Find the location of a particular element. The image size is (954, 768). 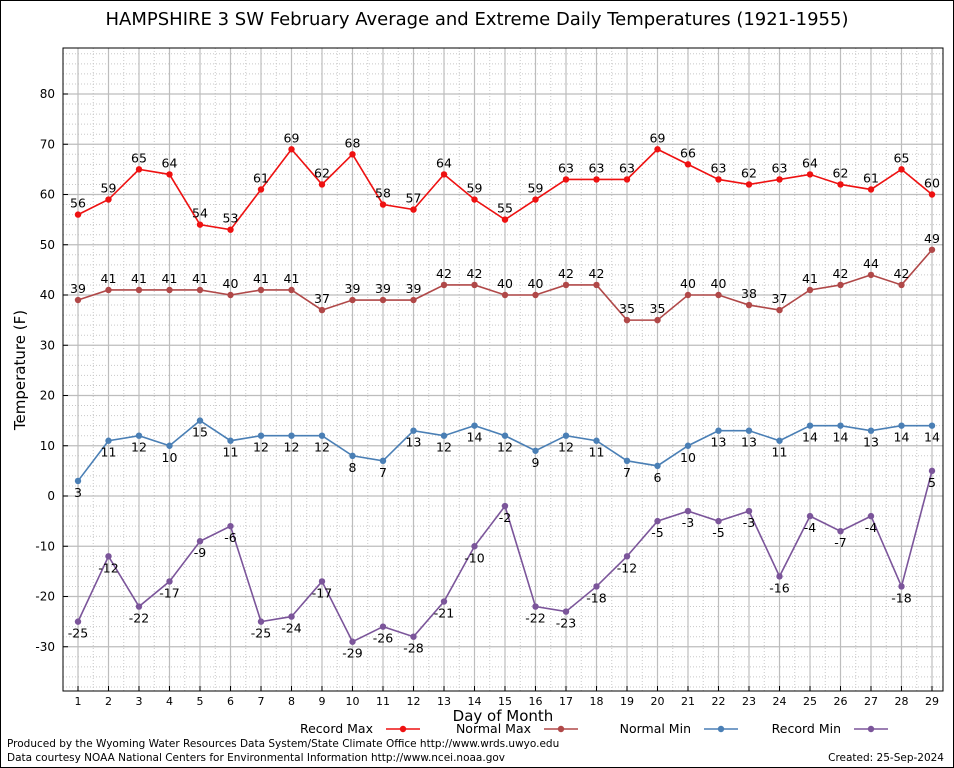

legend-label-normal-max: Normal Max is located at coordinates (493, 728).